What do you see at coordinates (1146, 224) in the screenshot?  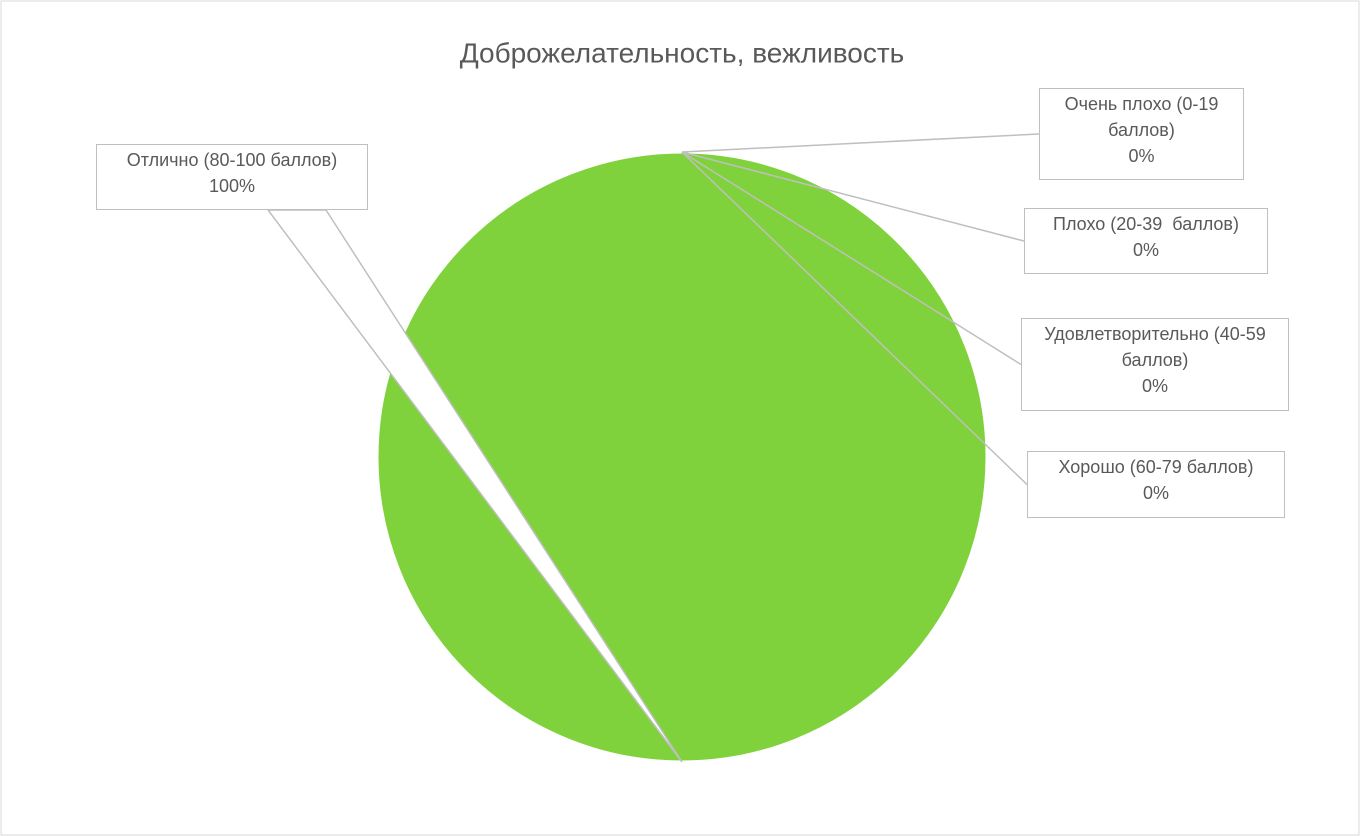 I see `category-label: Плохо (20-39 баллов)` at bounding box center [1146, 224].